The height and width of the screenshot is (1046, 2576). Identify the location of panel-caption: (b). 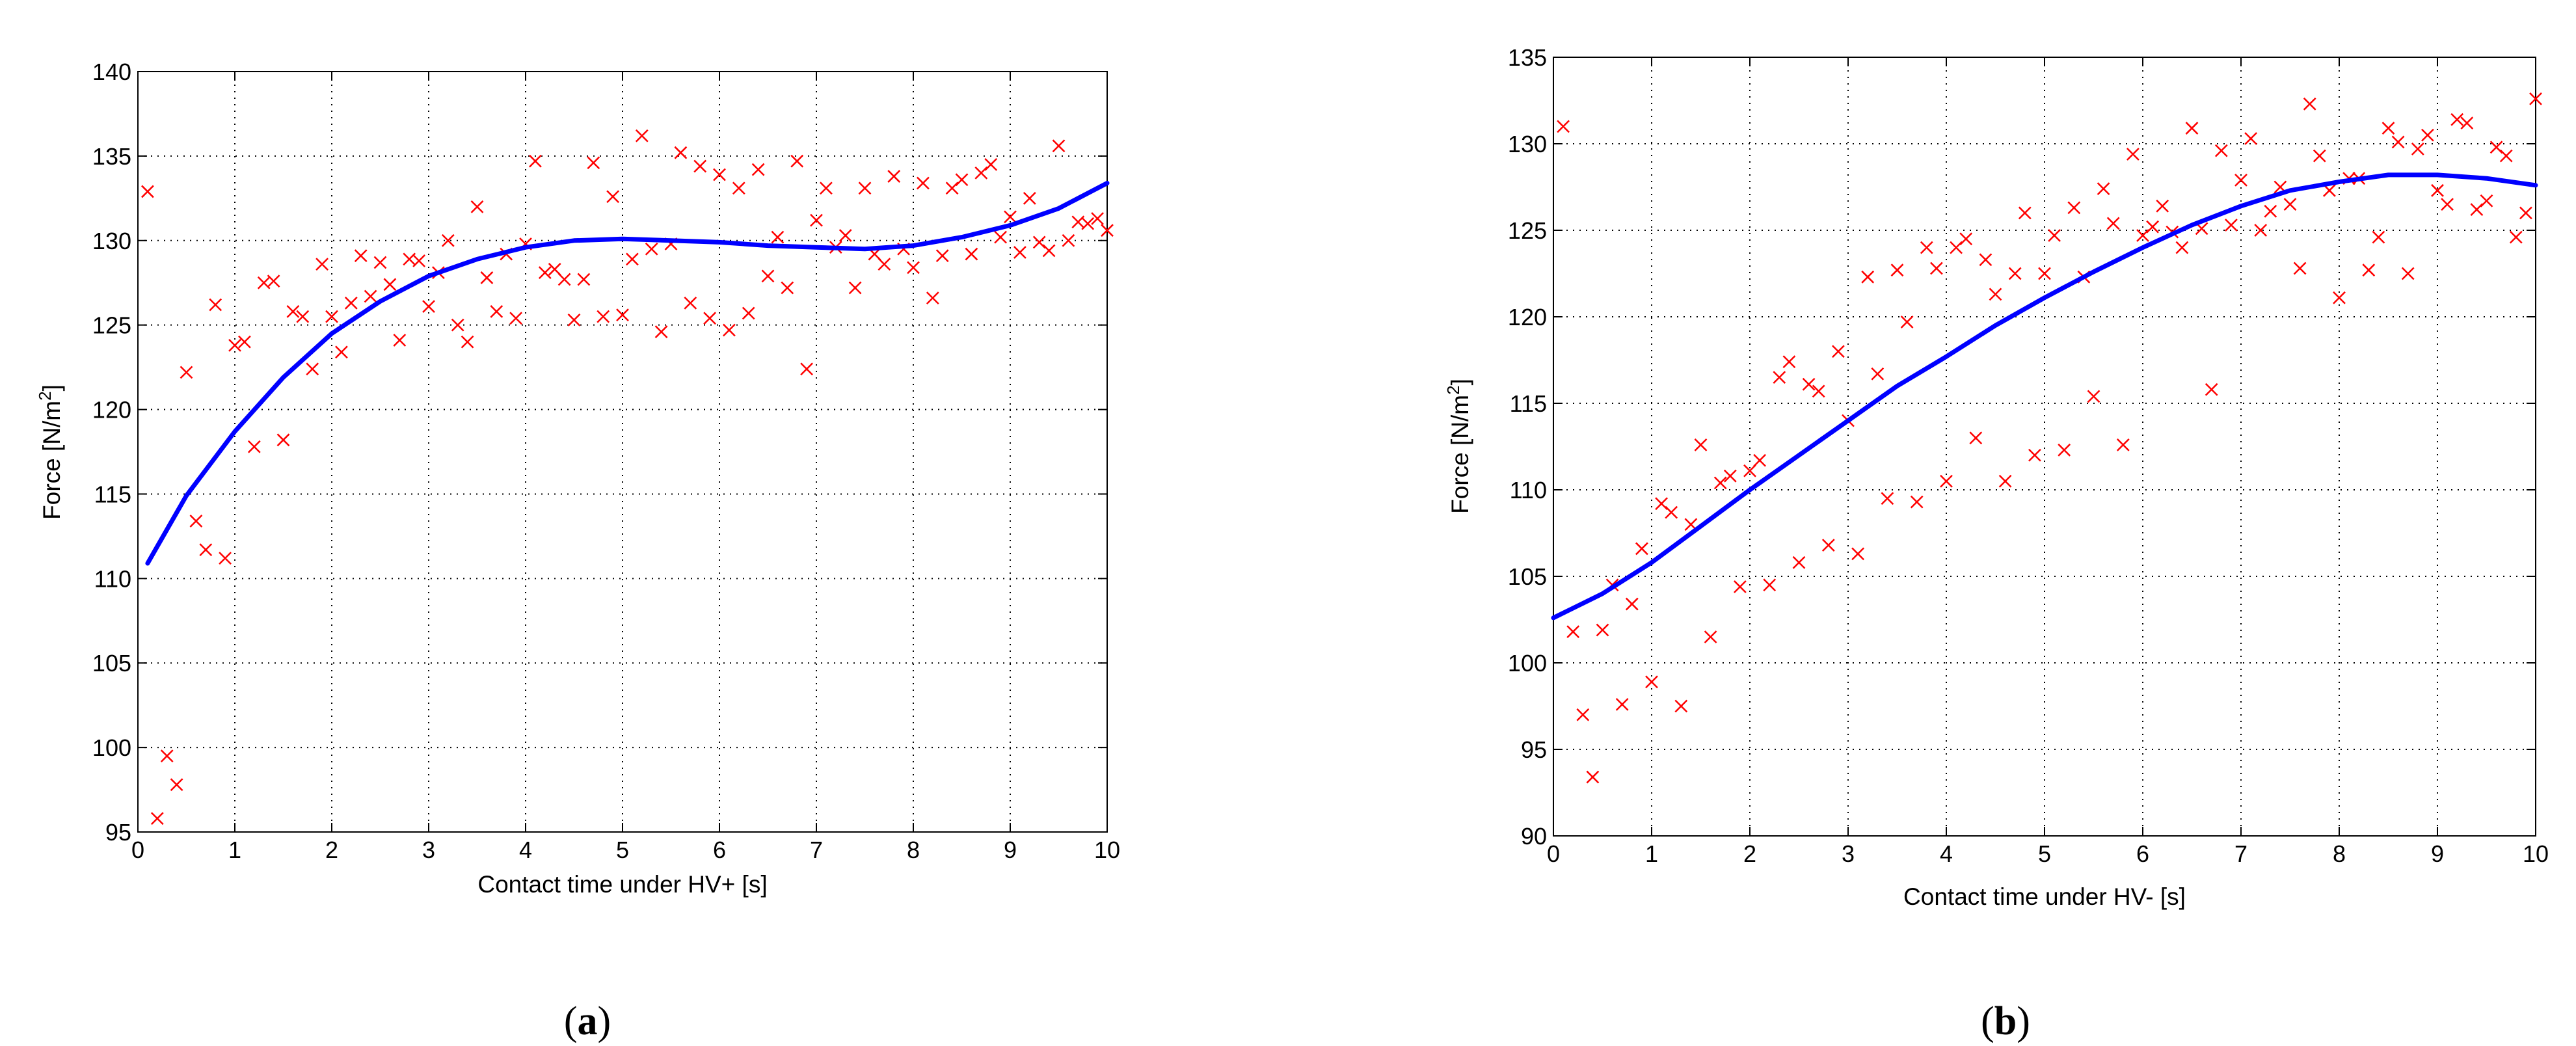
(2006, 1021).